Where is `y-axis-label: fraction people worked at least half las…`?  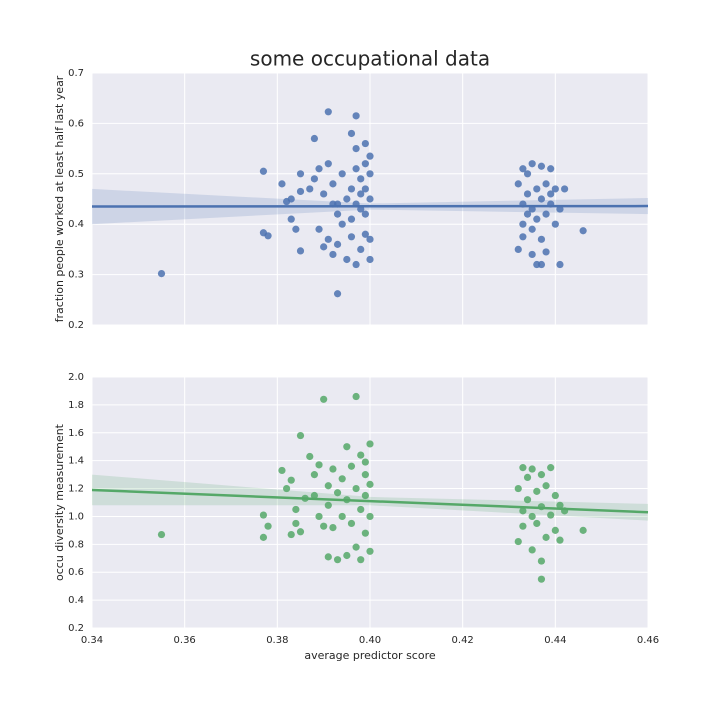
y-axis-label: fraction people worked at least half las… is located at coordinates (59, 198).